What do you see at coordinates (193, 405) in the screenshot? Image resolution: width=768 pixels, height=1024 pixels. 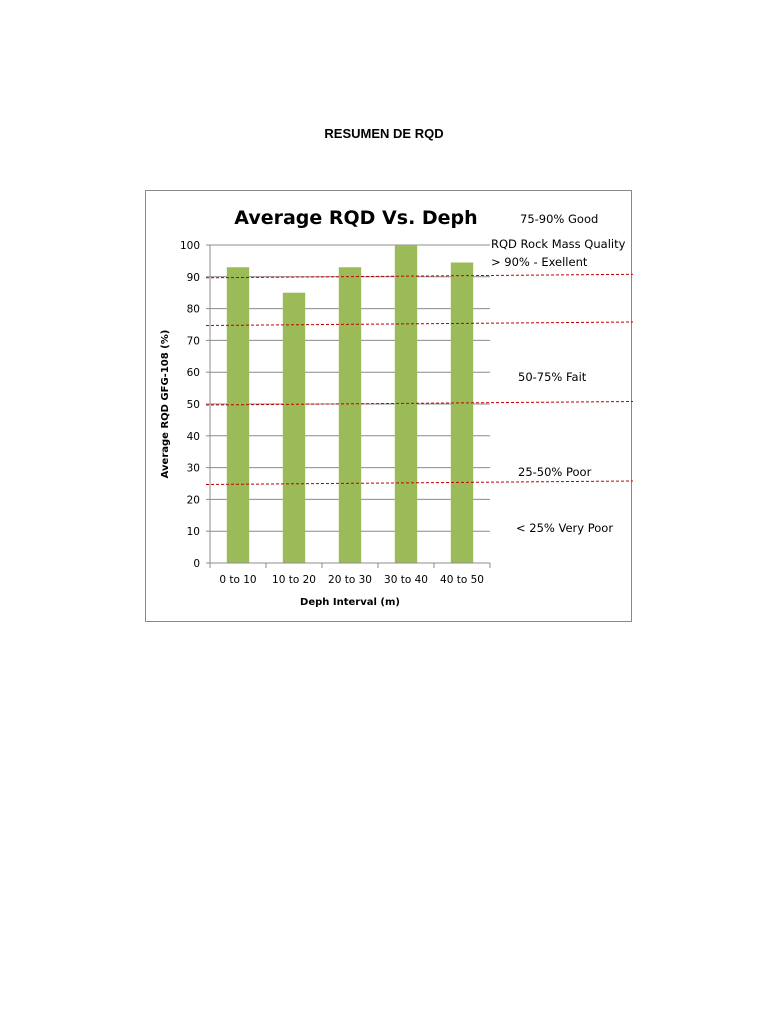 I see `y-tick-label: 50` at bounding box center [193, 405].